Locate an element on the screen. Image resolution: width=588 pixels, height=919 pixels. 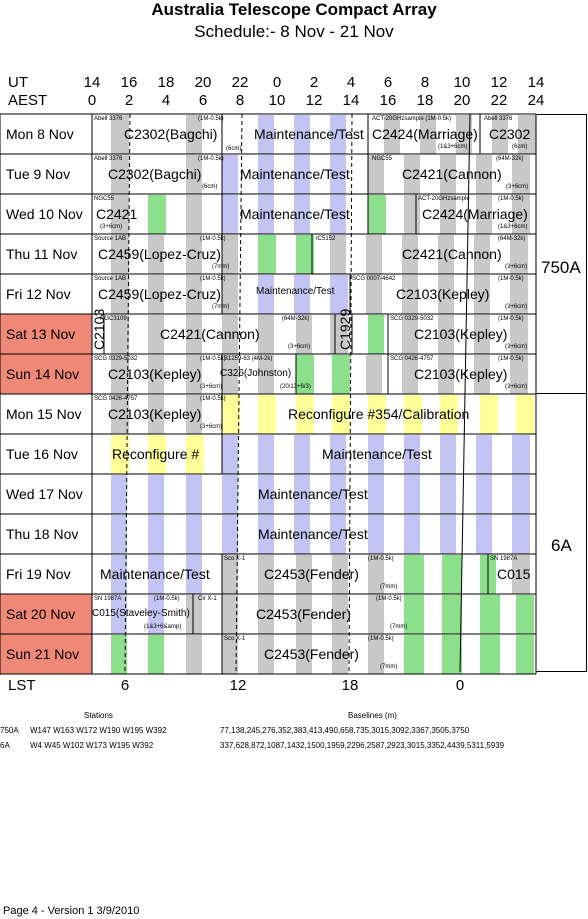
schedule-block-label: Reconfigure # is located at coordinates (156, 454).